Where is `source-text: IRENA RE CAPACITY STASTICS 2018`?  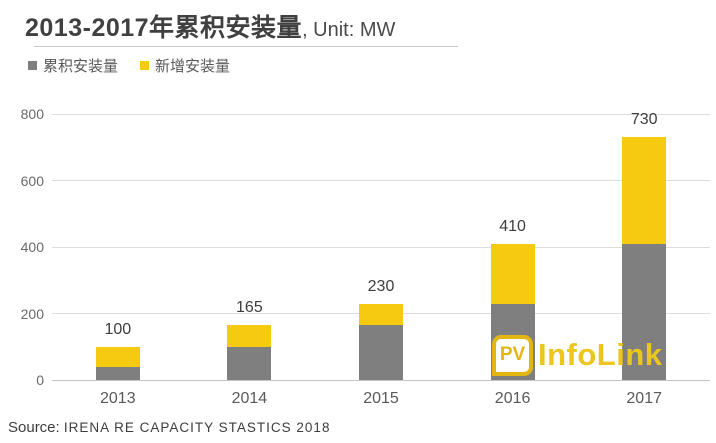 source-text: IRENA RE CAPACITY STASTICS 2018 is located at coordinates (197, 427).